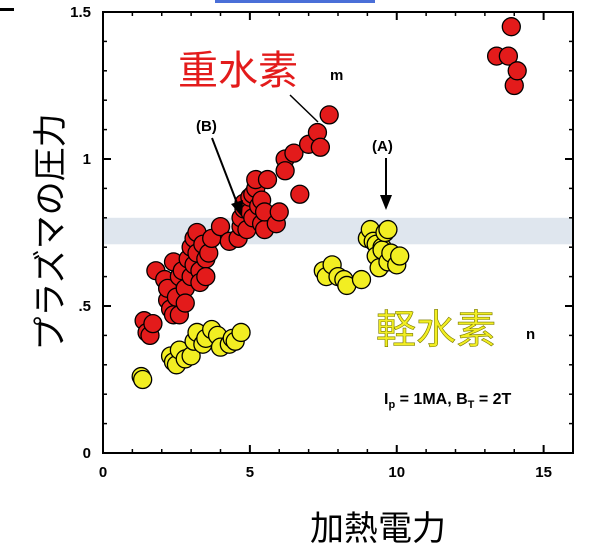 The height and width of the screenshot is (555, 590). Describe the element at coordinates (238, 71) in the screenshot. I see `deuterium-label: 重水素` at that location.